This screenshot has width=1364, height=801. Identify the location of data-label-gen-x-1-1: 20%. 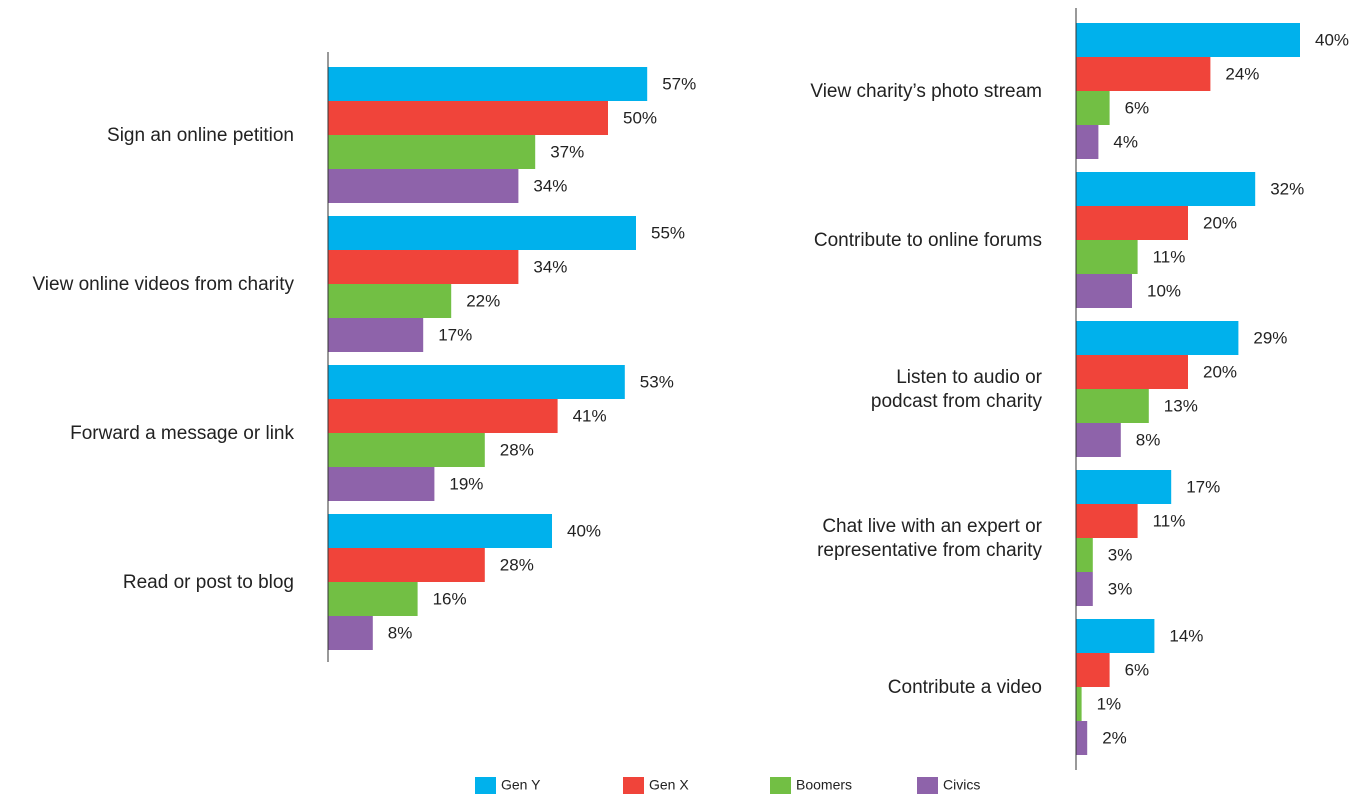
(1220, 222).